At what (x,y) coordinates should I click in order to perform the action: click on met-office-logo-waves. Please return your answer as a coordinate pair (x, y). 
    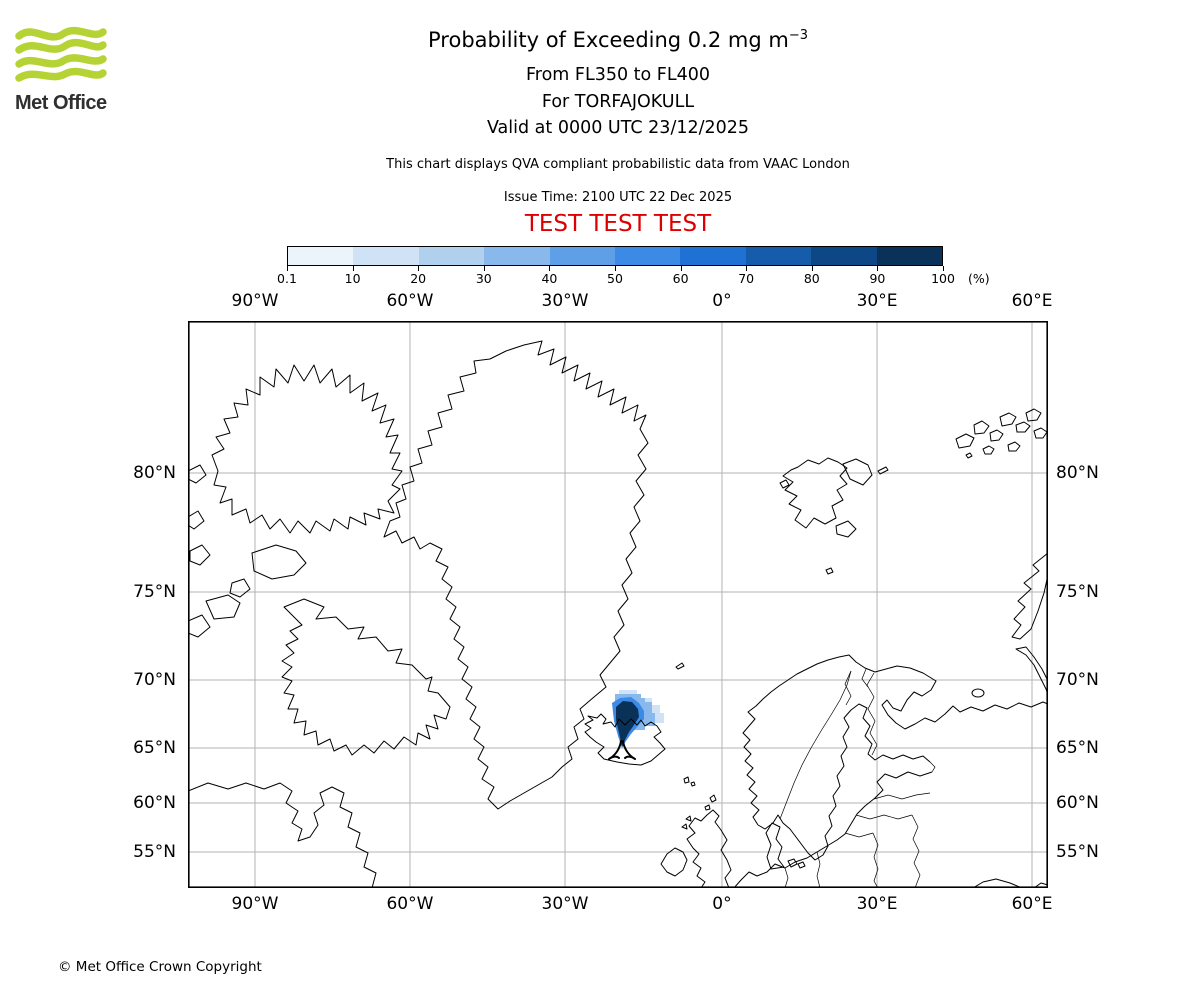
    Looking at the image, I should click on (61, 54).